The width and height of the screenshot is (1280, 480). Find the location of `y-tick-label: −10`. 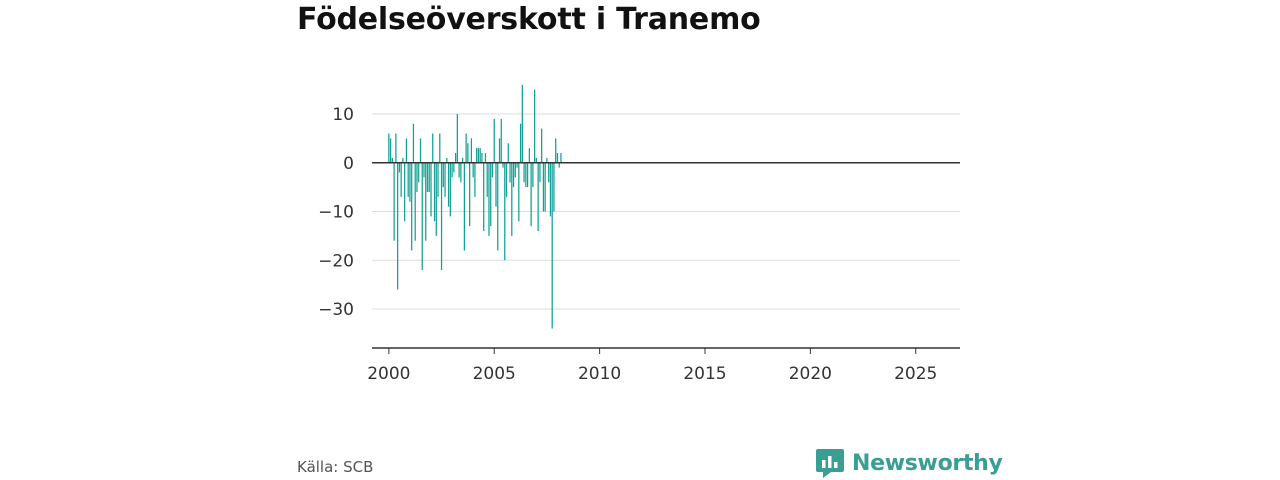

y-tick-label: −10 is located at coordinates (336, 213).